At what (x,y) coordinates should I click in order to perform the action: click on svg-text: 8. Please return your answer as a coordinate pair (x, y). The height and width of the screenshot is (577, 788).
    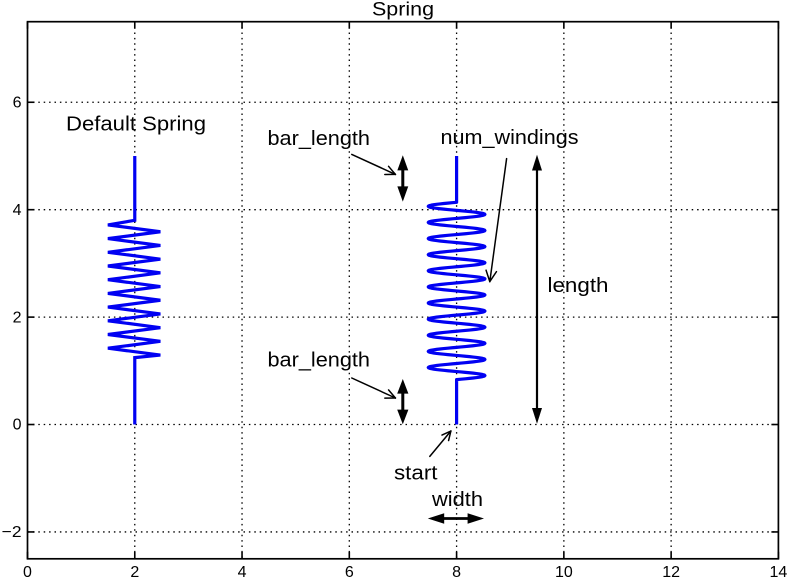
    Looking at the image, I should click on (456, 570).